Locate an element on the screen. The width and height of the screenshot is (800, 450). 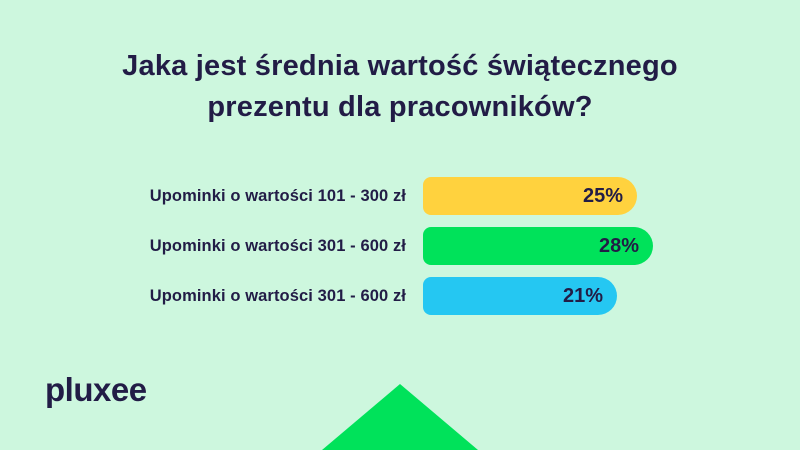
chart-row: Upominki o wartości 301 - 600 zł 21% is located at coordinates (326, 296).